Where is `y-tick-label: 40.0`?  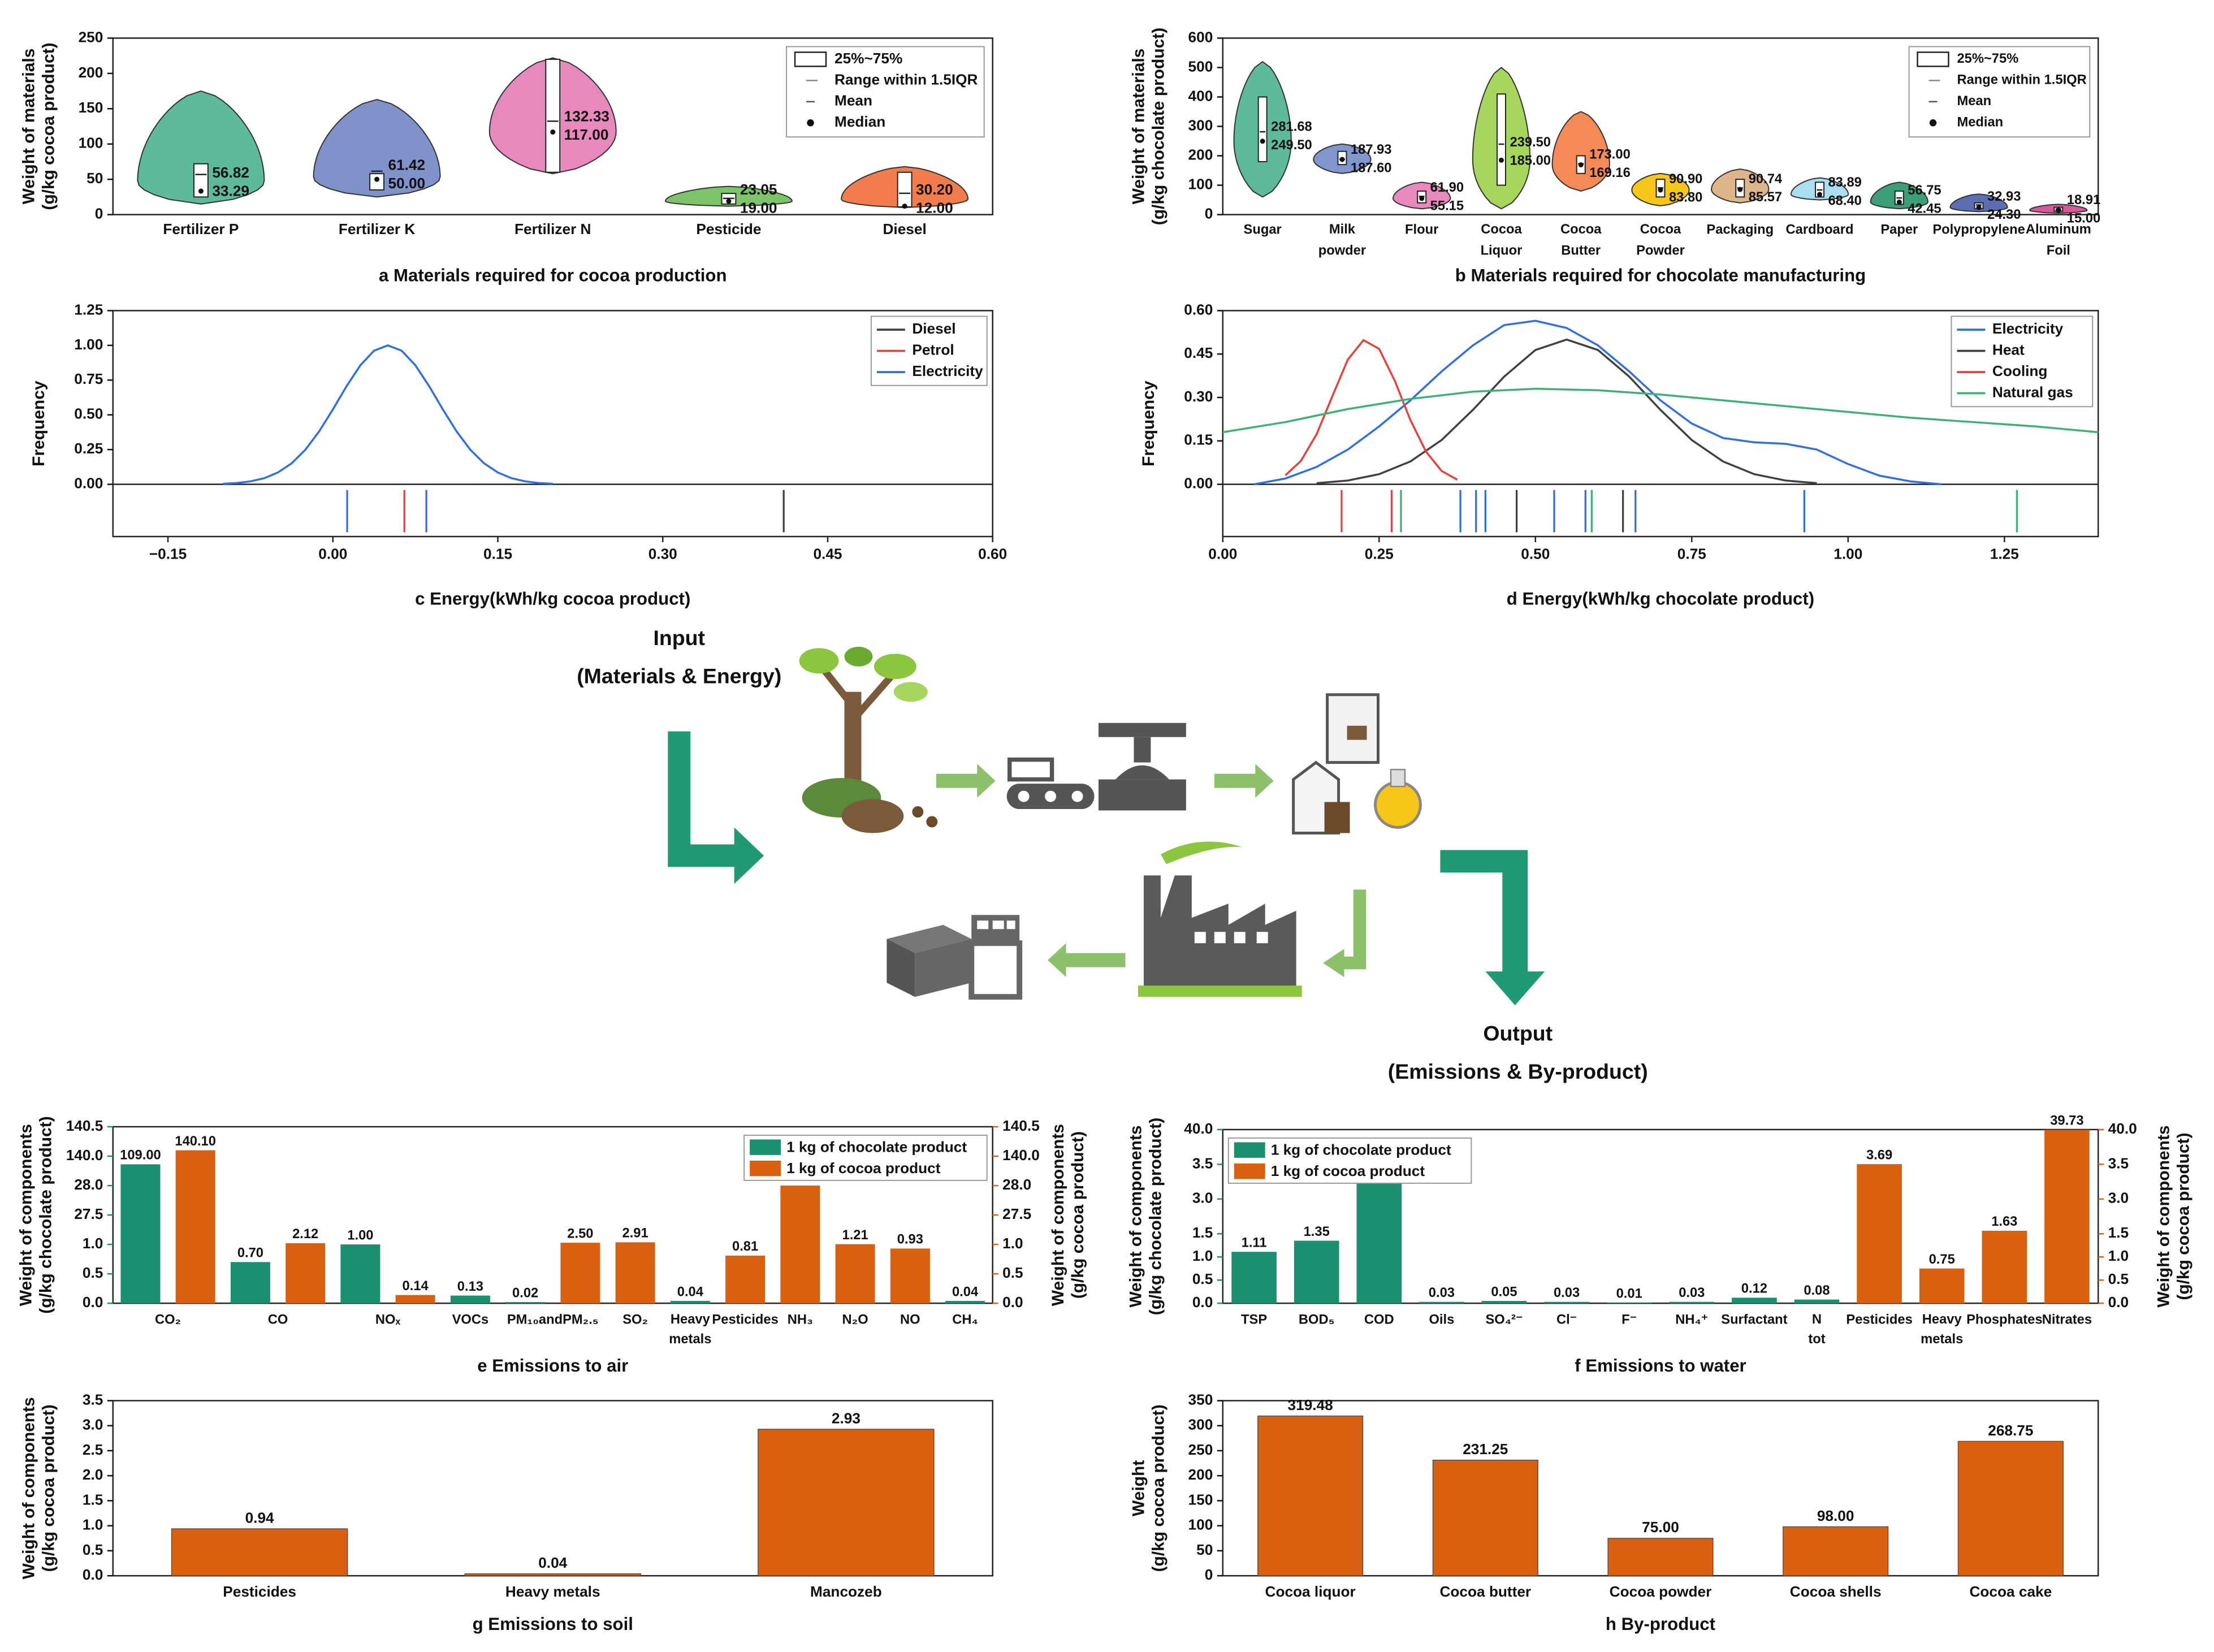 y-tick-label: 40.0 is located at coordinates (2122, 1128).